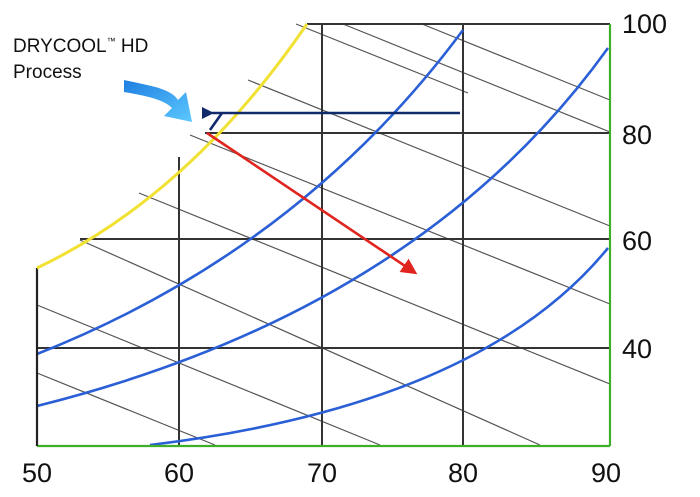 The image size is (700, 497). Describe the element at coordinates (47, 72) in the screenshot. I see `callout-subtitle: Process` at that location.